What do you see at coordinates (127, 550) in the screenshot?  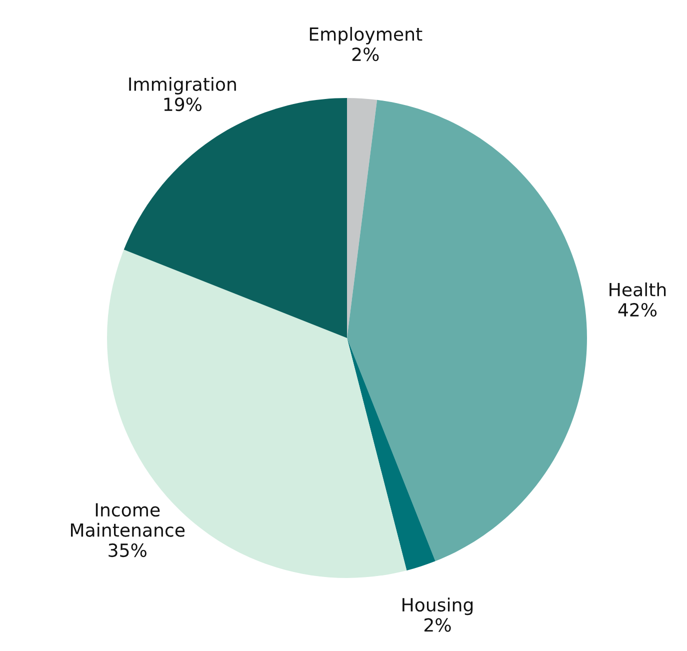 I see `data-label: 35%` at bounding box center [127, 550].